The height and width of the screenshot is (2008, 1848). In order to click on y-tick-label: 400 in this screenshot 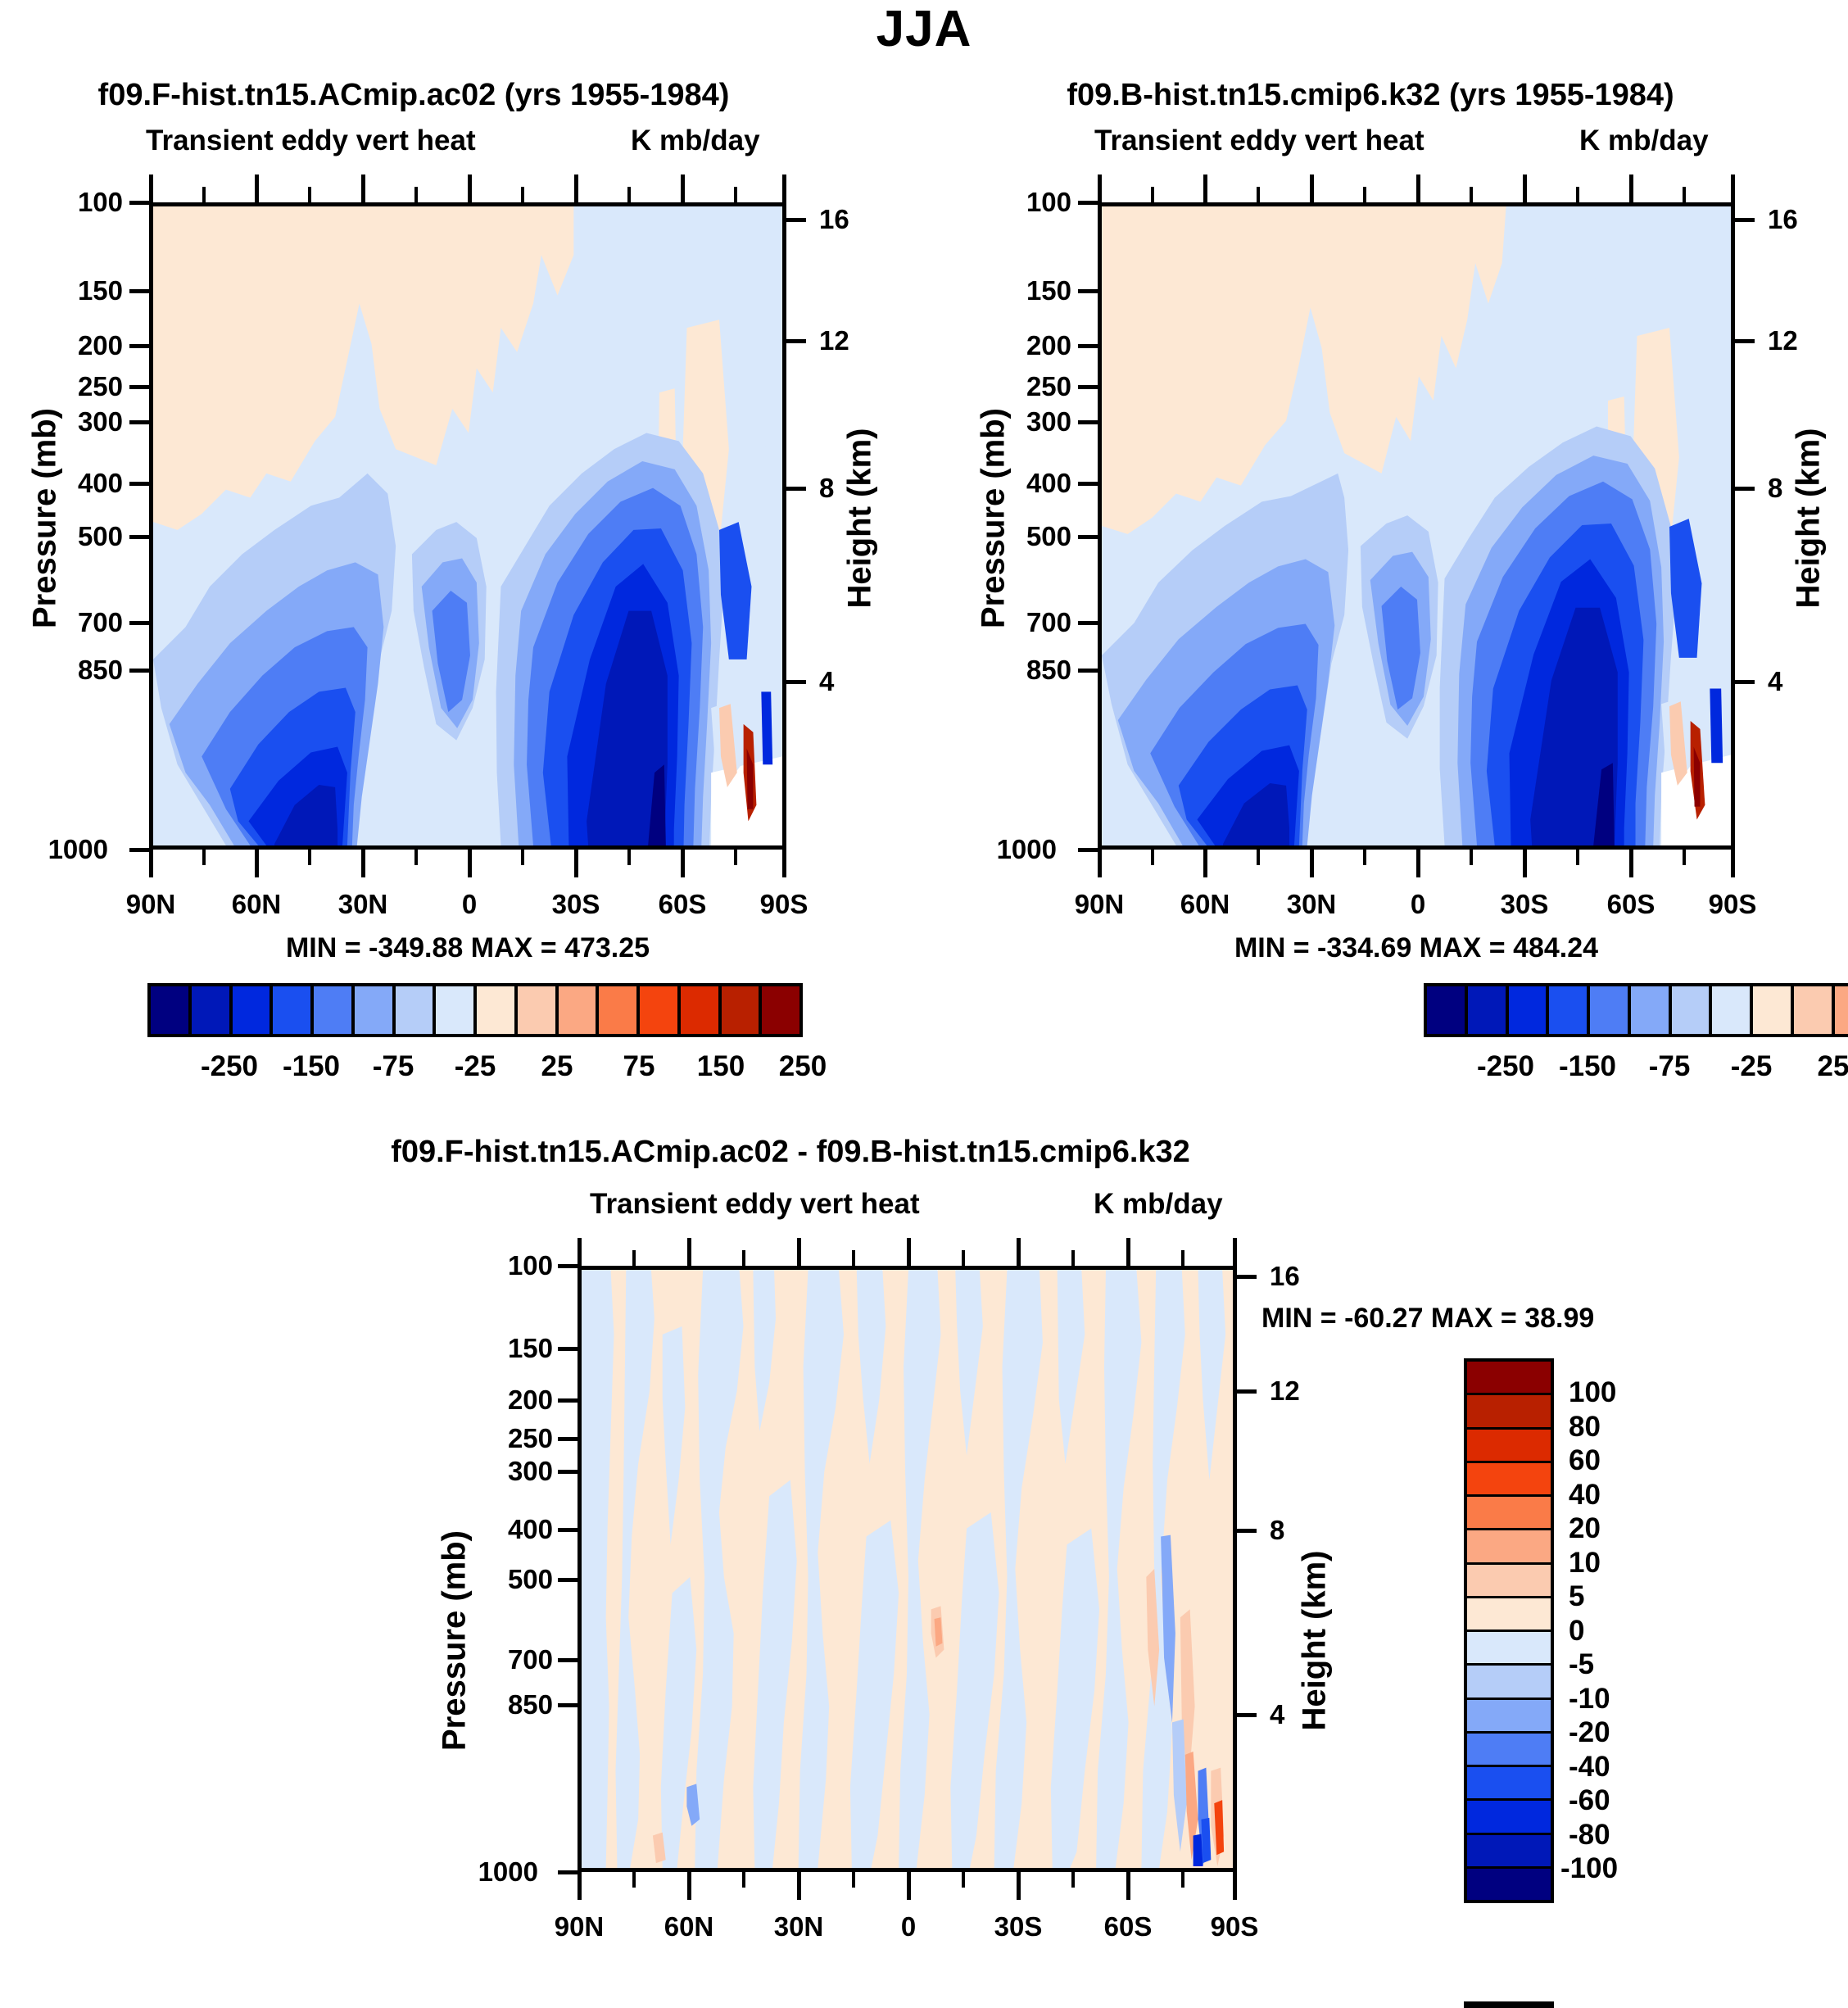, I will do `click(499, 1529)`.